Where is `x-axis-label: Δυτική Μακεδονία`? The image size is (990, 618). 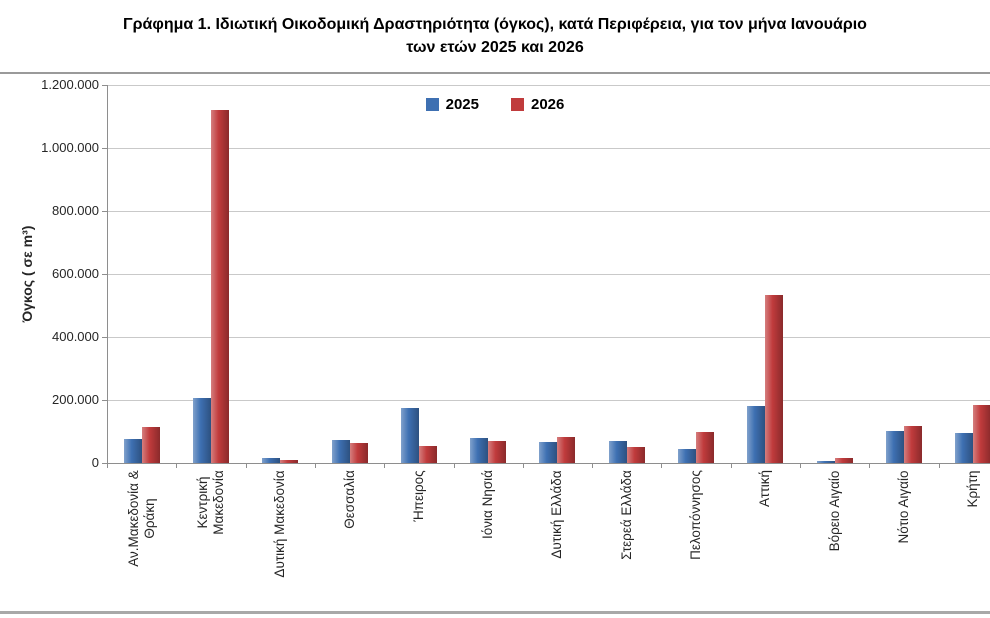
x-axis-label: Δυτική Μακεδονία is located at coordinates (280, 524).